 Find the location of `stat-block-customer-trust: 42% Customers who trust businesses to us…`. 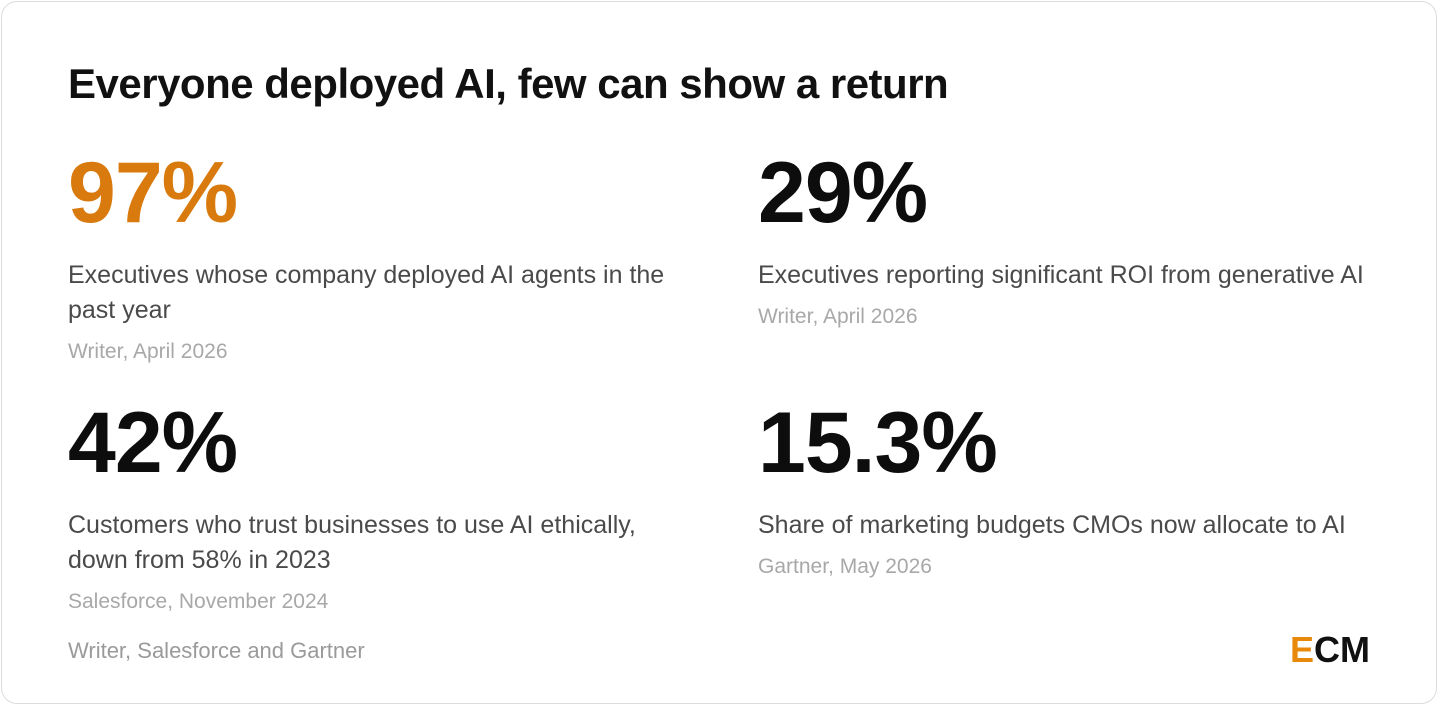

stat-block-customer-trust: 42% Customers who trust businesses to us… is located at coordinates (383, 504).